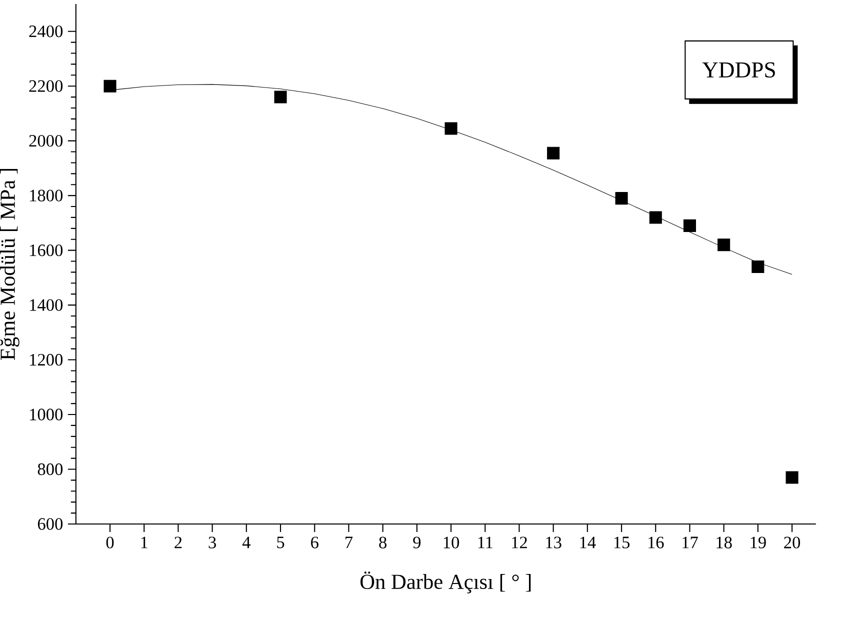 The width and height of the screenshot is (850, 623). I want to click on x-tick-label: 20, so click(792, 542).